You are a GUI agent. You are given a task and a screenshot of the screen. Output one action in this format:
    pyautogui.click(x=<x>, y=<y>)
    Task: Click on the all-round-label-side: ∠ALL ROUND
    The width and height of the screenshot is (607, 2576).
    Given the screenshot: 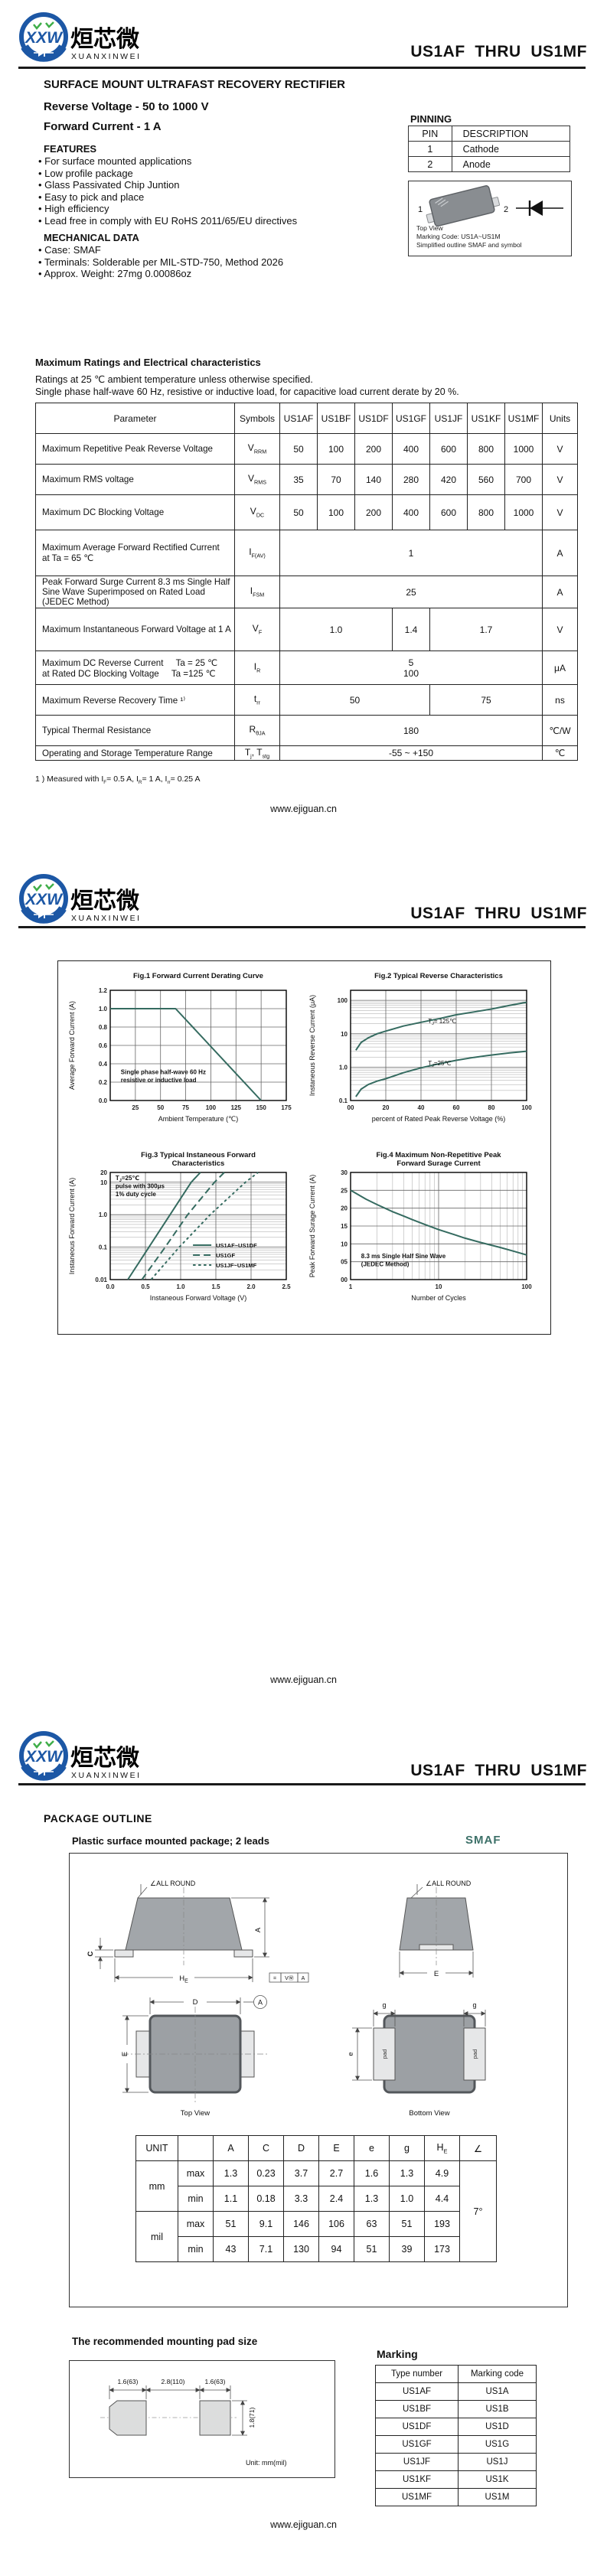 What is the action you would take?
    pyautogui.click(x=173, y=1883)
    